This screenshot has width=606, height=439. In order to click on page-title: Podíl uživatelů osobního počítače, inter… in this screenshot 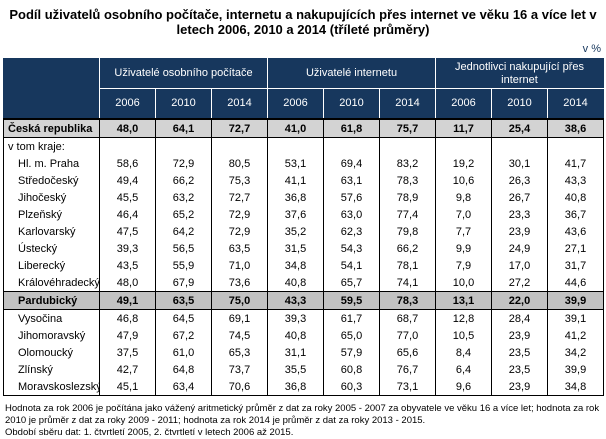, I will do `click(303, 22)`.